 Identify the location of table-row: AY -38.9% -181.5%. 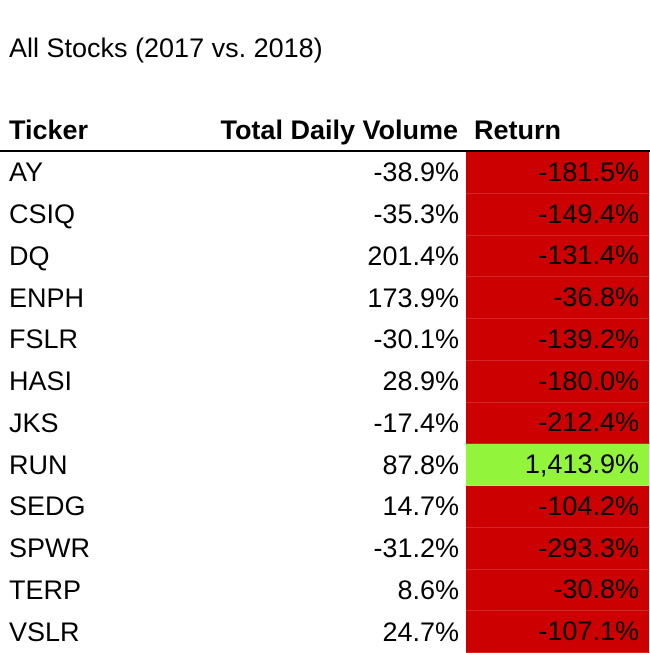
(325, 173).